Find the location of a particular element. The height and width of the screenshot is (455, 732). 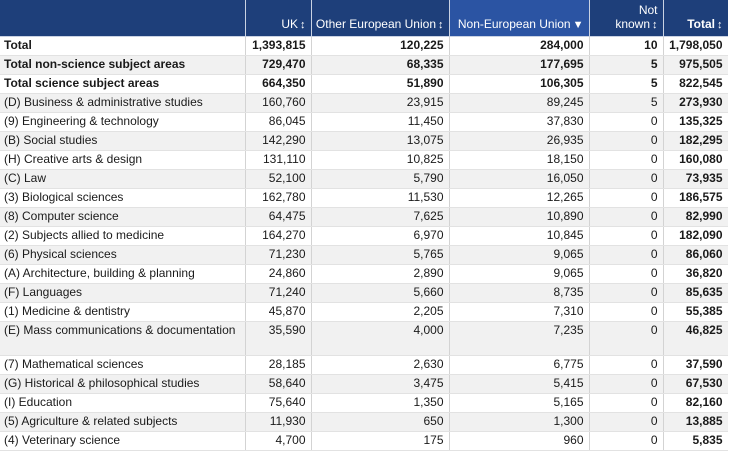

cell-non-eu: 5,165 is located at coordinates (519, 403).